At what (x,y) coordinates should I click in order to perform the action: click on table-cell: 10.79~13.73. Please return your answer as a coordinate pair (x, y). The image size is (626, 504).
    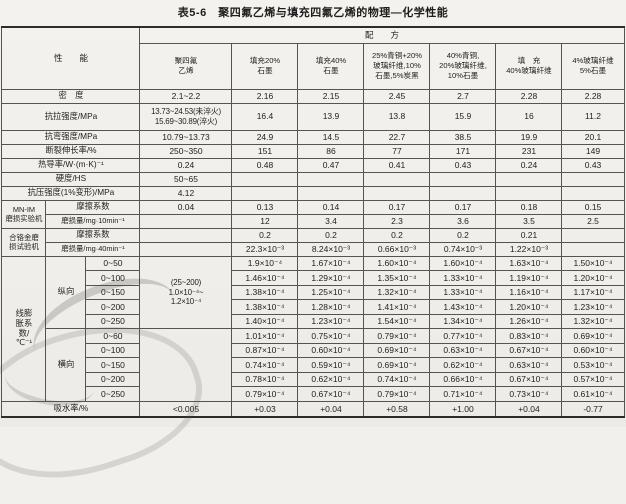
    Looking at the image, I should click on (186, 137).